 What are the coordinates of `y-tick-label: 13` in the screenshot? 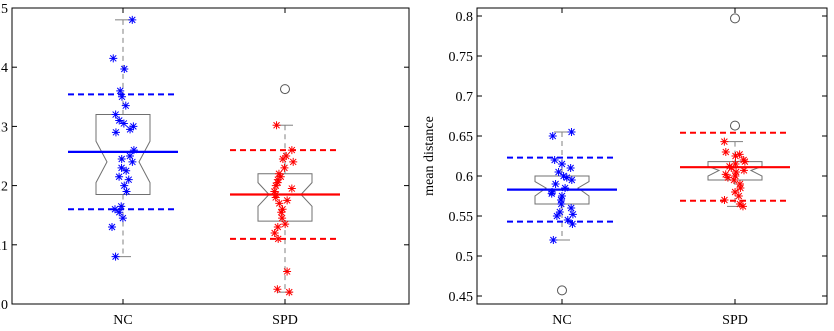 It's located at (4, 127).